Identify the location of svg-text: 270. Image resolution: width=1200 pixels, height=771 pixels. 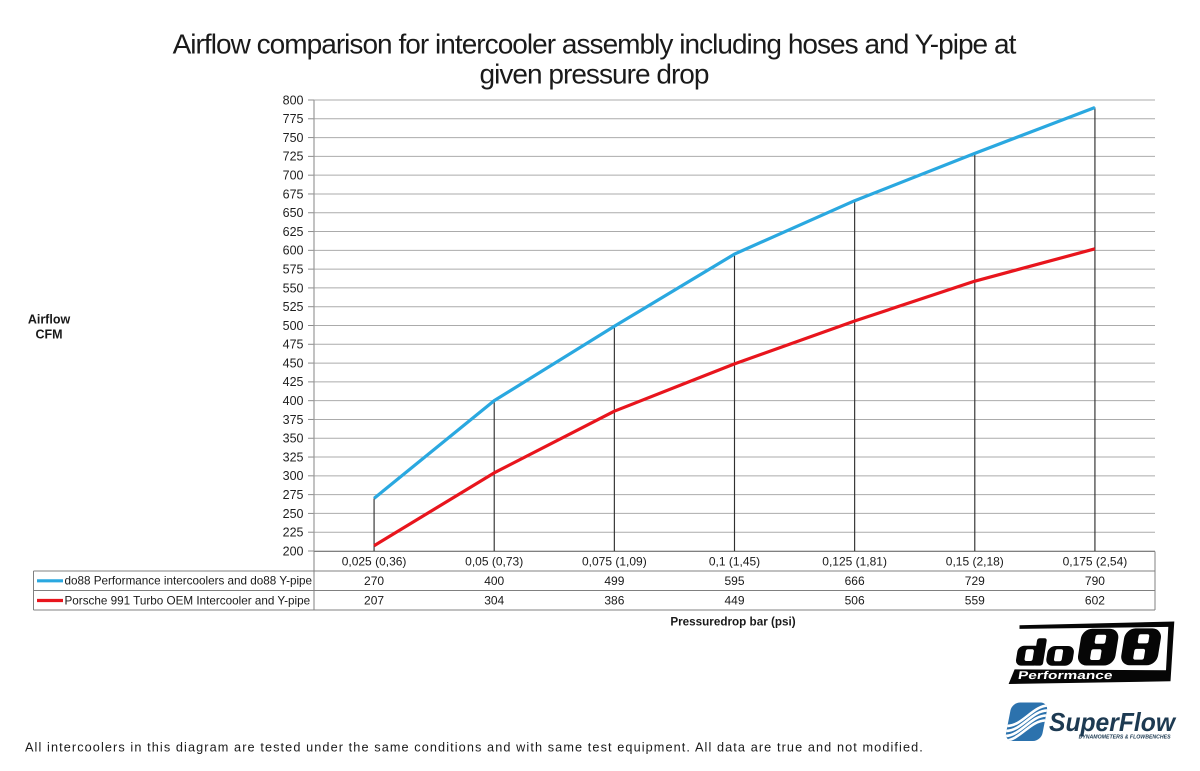
(374, 581).